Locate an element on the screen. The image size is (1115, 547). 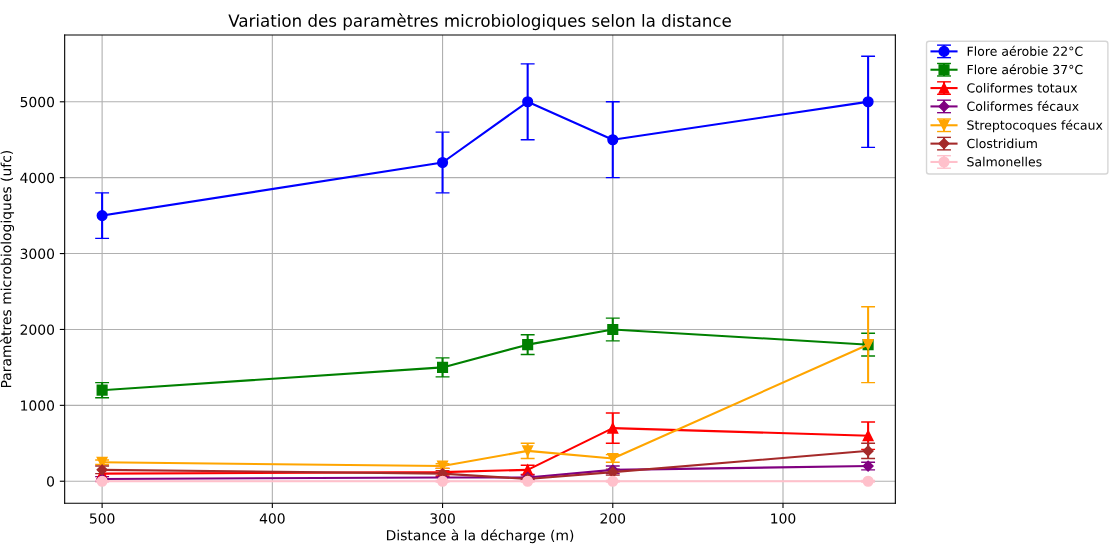
y-tick-label: 4000 is located at coordinates (37, 178).